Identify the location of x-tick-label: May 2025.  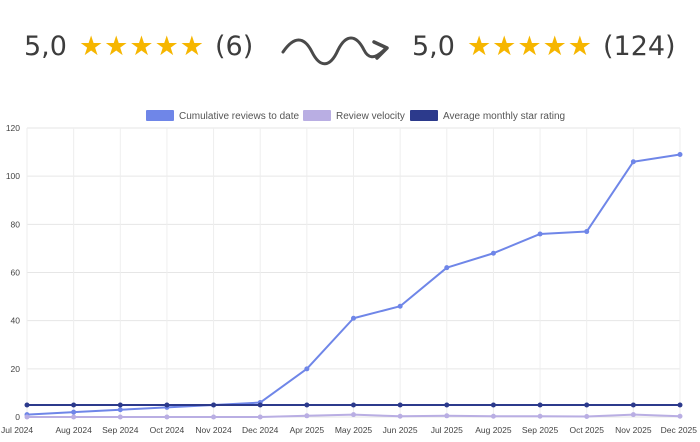
(354, 430).